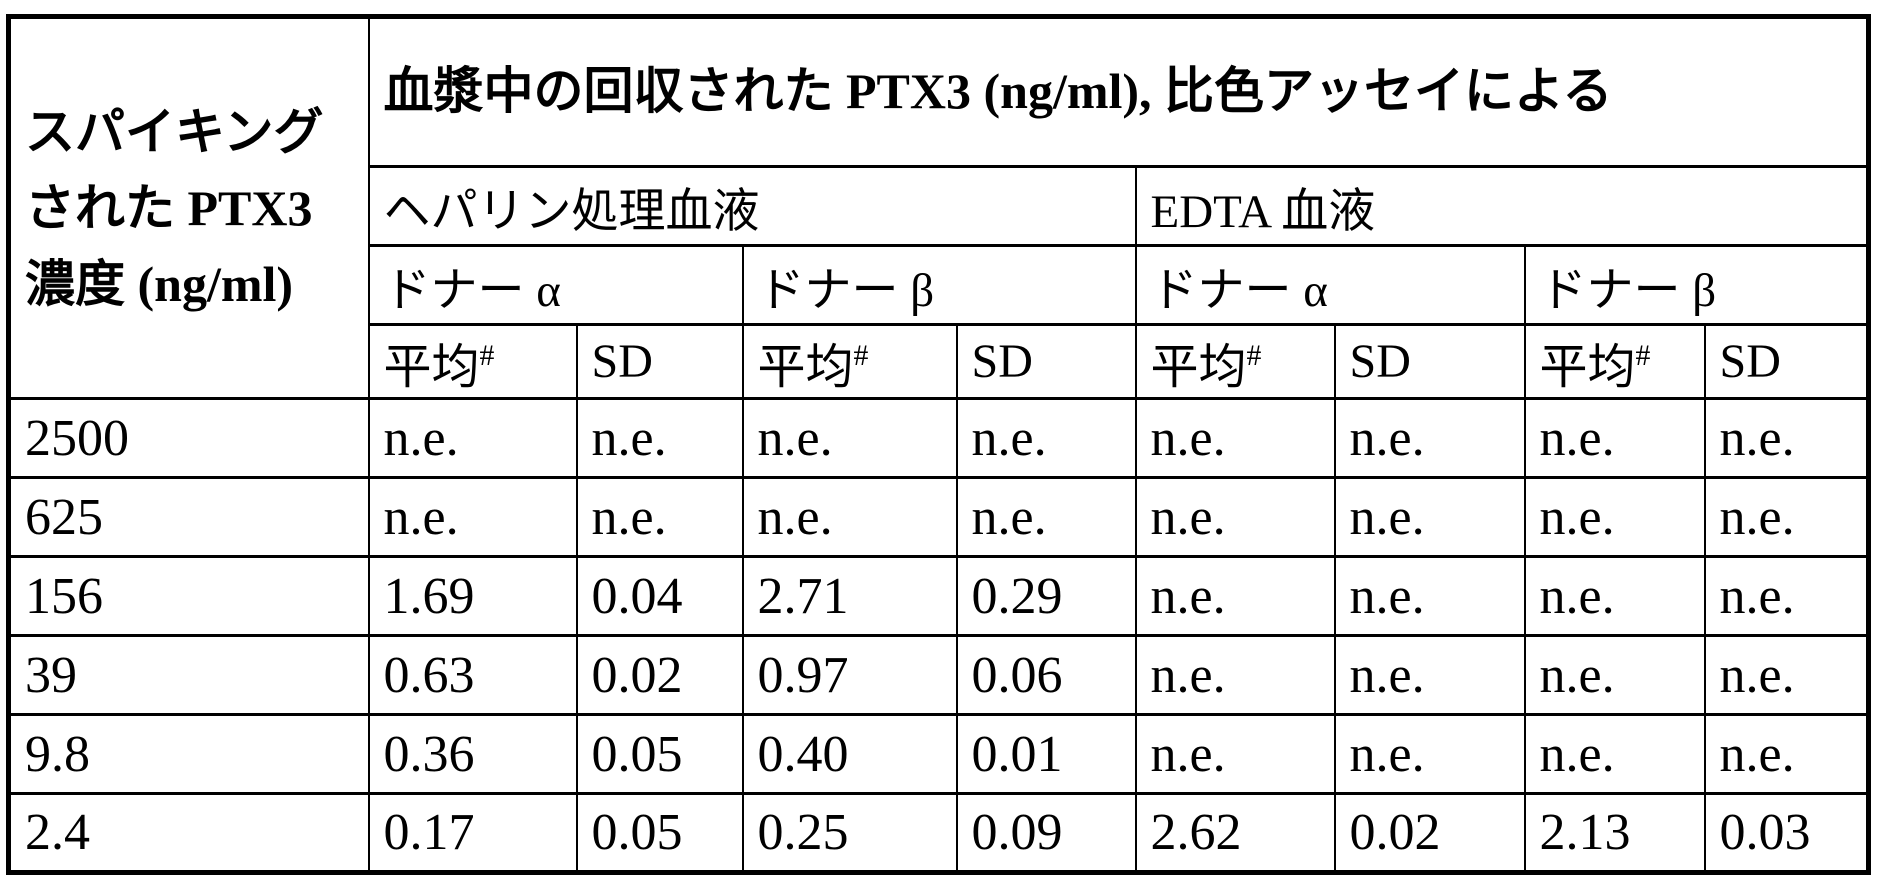 The image size is (1878, 875). Describe the element at coordinates (159, 284) in the screenshot. I see `spiked-header-line-3: 濃度 (ng/ml)` at that location.